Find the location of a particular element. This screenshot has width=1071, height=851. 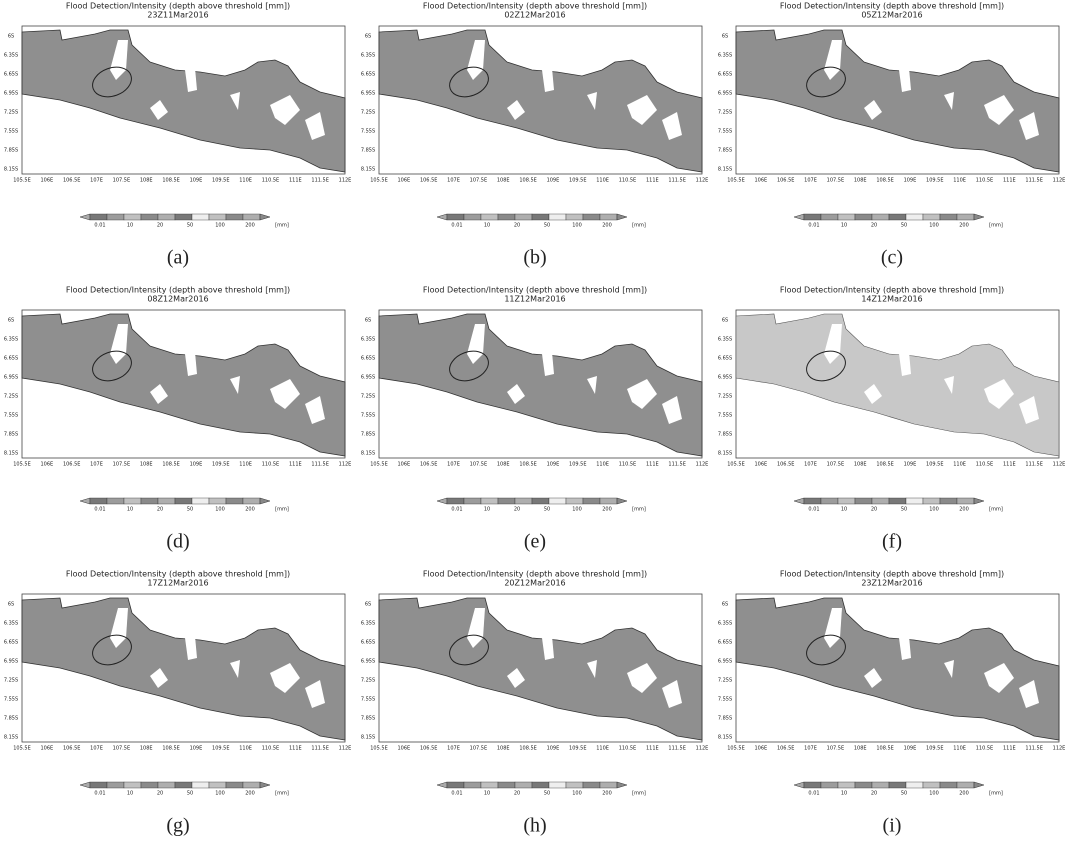

panel-caption: (c) is located at coordinates (892, 258).